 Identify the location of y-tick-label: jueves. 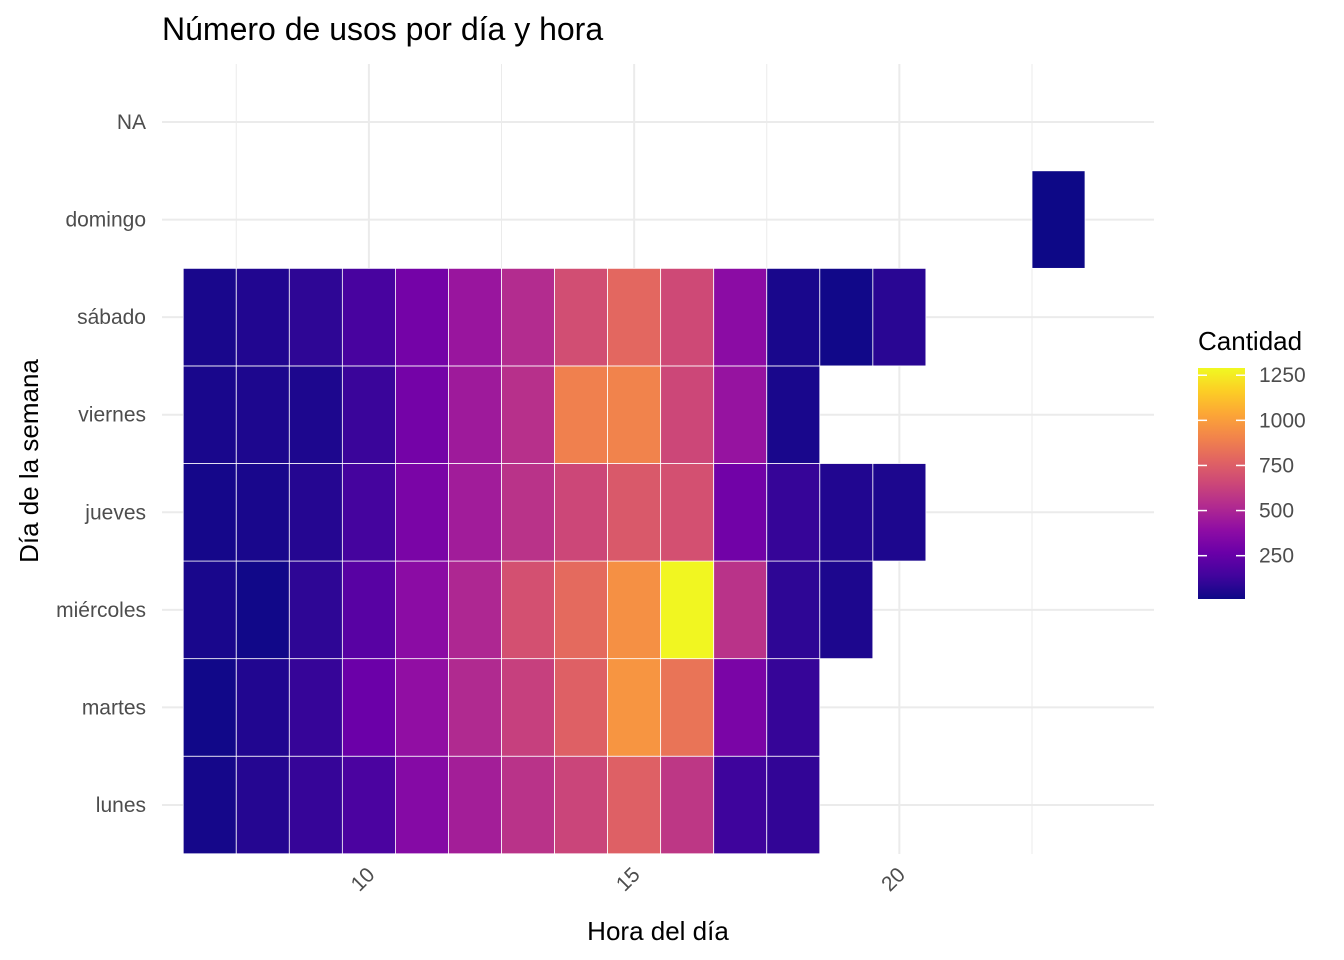
(115, 512).